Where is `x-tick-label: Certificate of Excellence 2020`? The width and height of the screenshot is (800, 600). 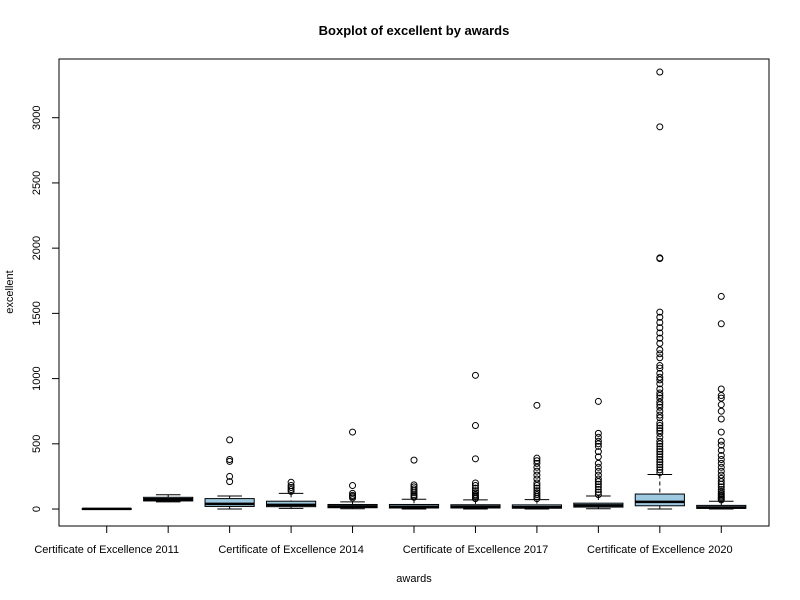
x-tick-label: Certificate of Excellence 2020 is located at coordinates (660, 550).